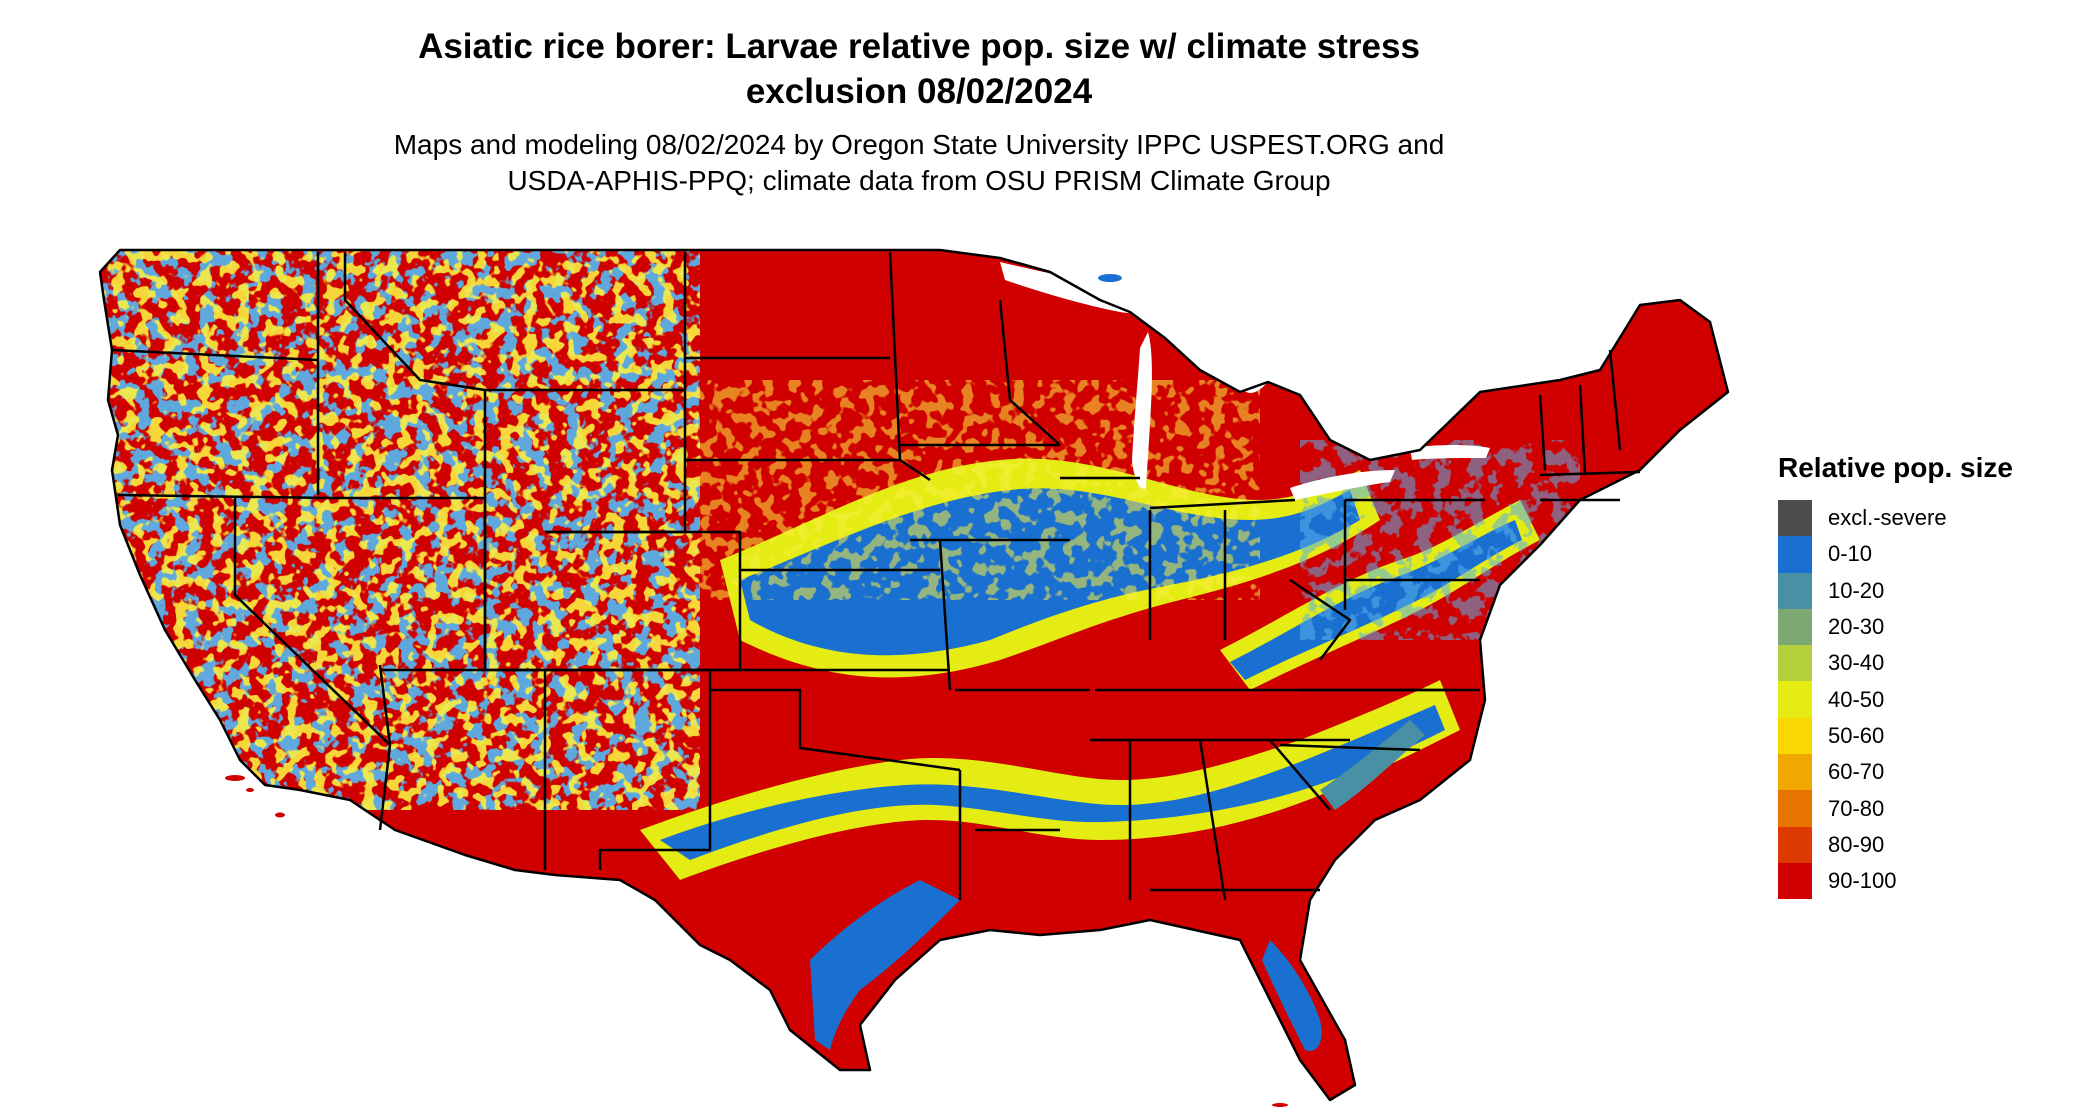  I want to click on island-isle-royale, so click(1110, 278).